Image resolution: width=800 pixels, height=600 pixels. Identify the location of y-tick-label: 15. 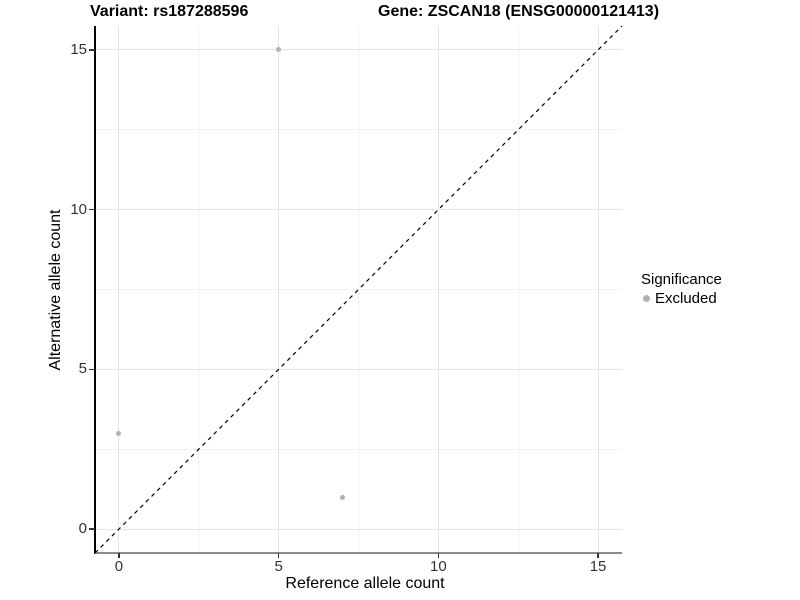
(78, 49).